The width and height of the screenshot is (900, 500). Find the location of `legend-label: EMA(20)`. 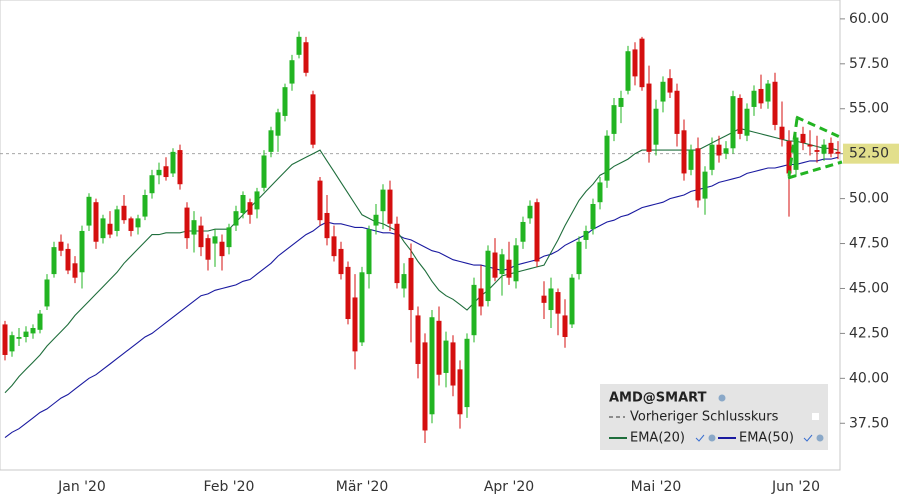

legend-label: EMA(20) is located at coordinates (657, 438).